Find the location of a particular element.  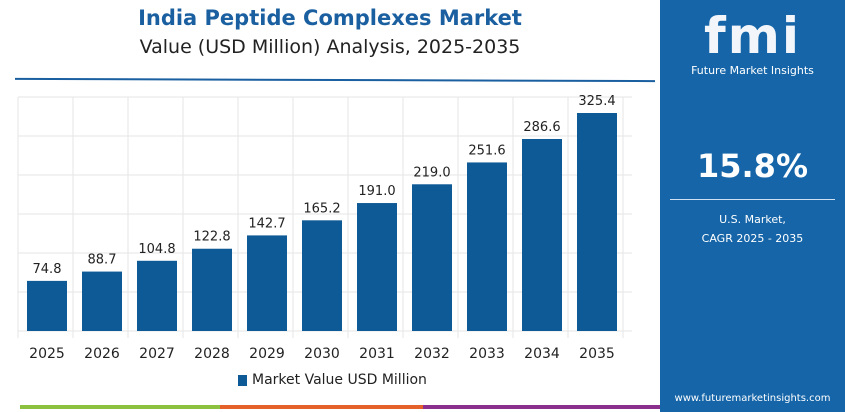

data-label: 165.2 is located at coordinates (321, 208).